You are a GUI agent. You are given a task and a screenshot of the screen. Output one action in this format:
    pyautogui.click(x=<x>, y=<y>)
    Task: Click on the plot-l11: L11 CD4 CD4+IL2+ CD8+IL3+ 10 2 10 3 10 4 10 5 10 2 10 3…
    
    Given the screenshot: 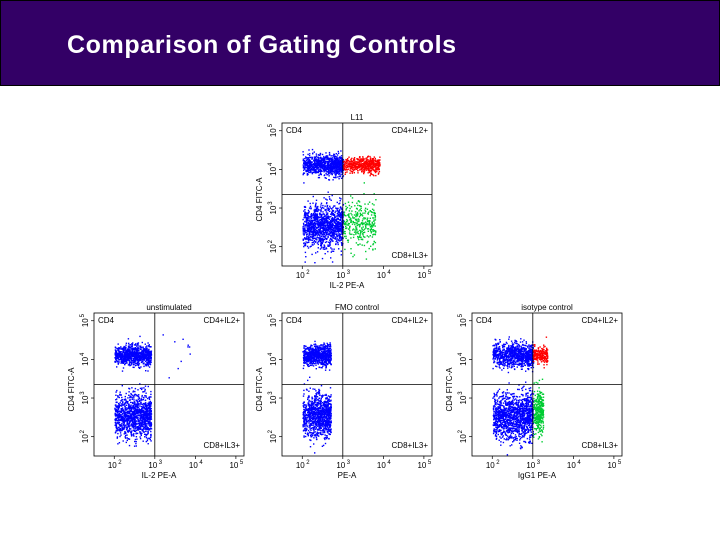 What is the action you would take?
    pyautogui.click(x=342, y=200)
    